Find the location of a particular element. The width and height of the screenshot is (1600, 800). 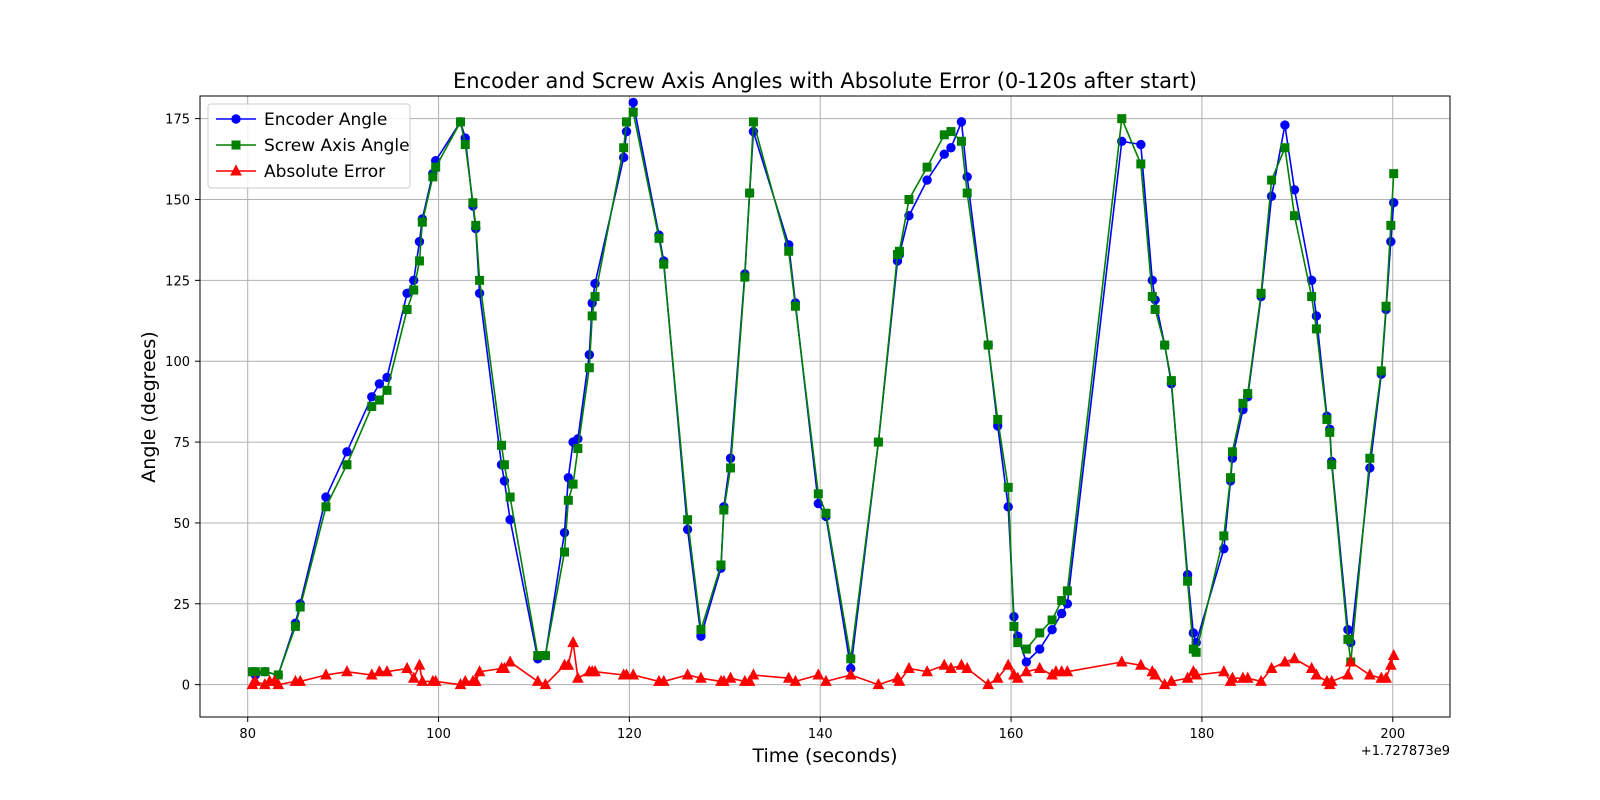

legend-box is located at coordinates (309, 146).